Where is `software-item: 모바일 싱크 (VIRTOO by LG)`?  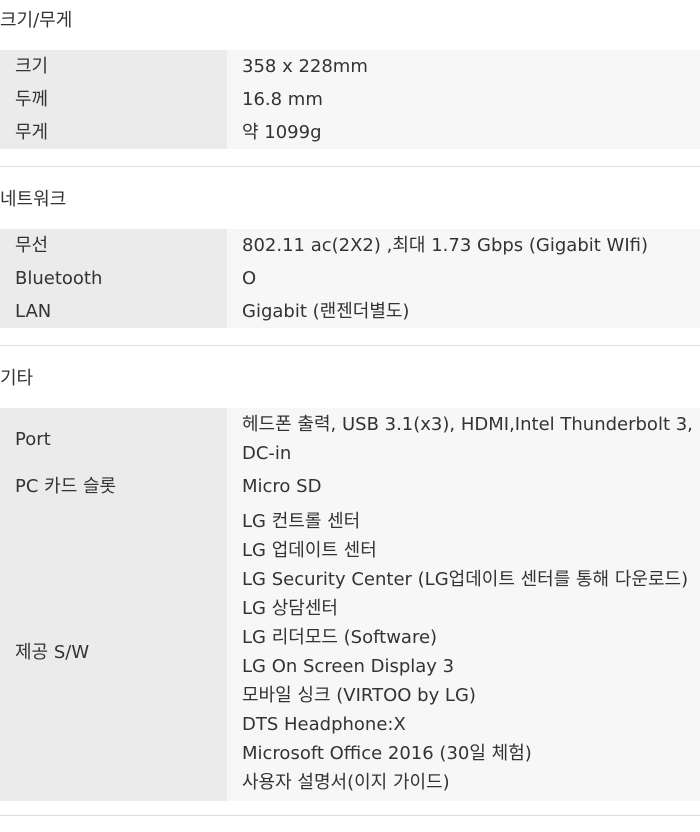 software-item: 모바일 싱크 (VIRTOO by LG) is located at coordinates (359, 695).